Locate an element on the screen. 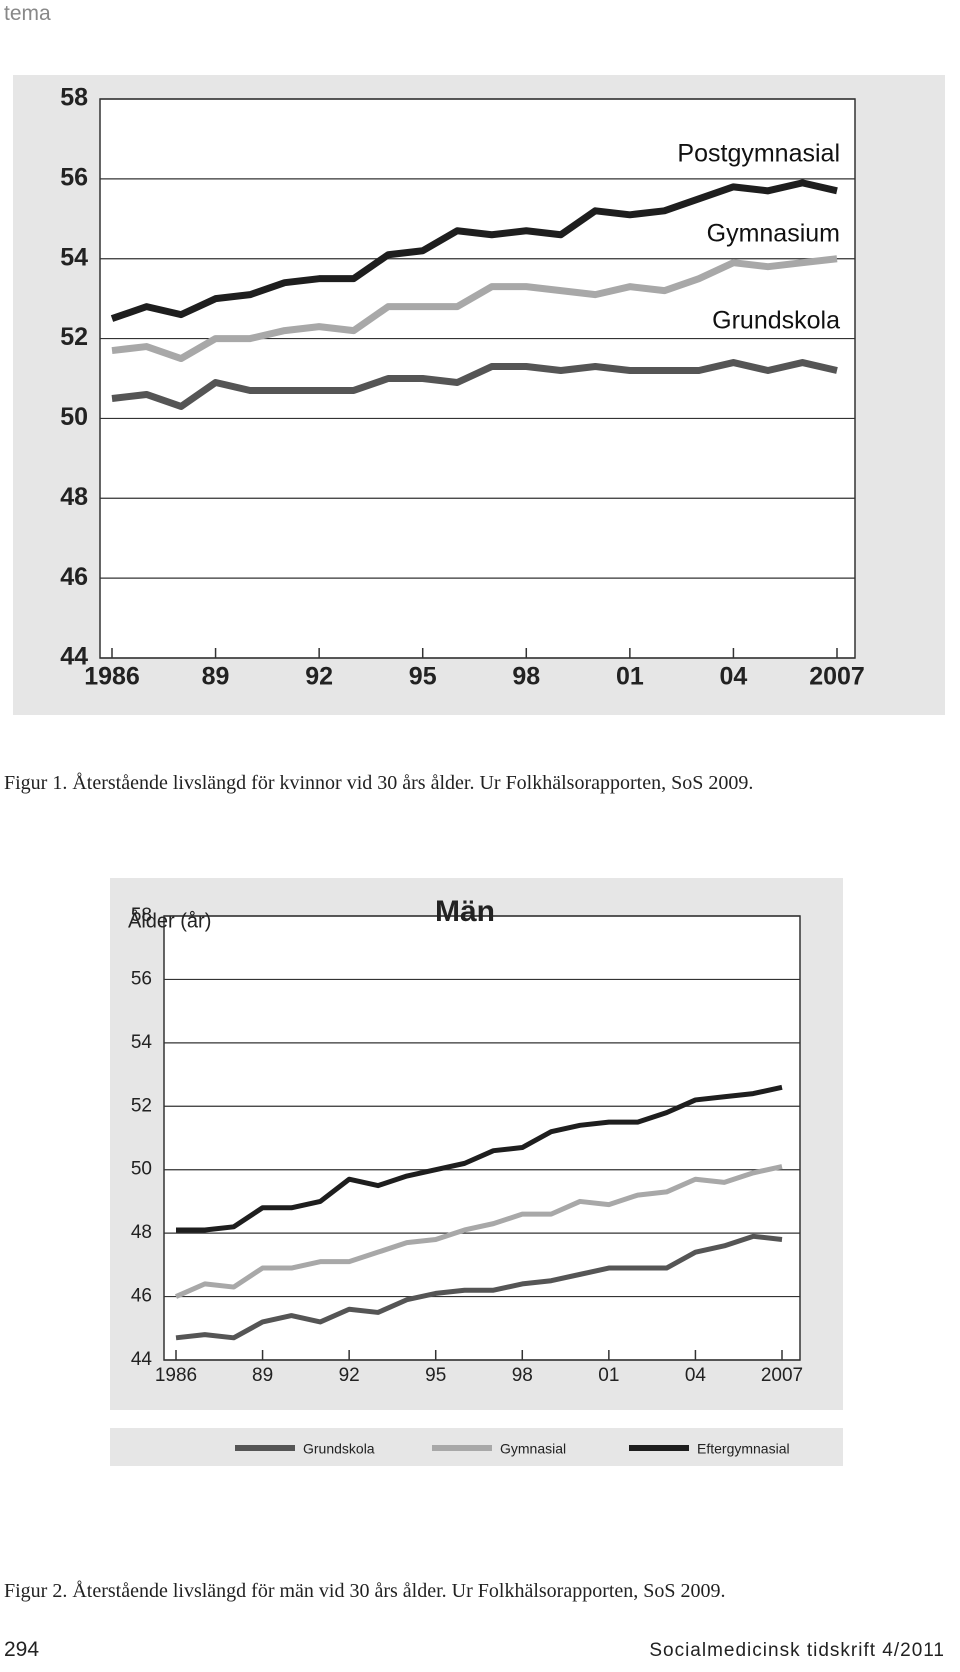 The image size is (960, 1672). series-label: Gymnasium is located at coordinates (773, 234).